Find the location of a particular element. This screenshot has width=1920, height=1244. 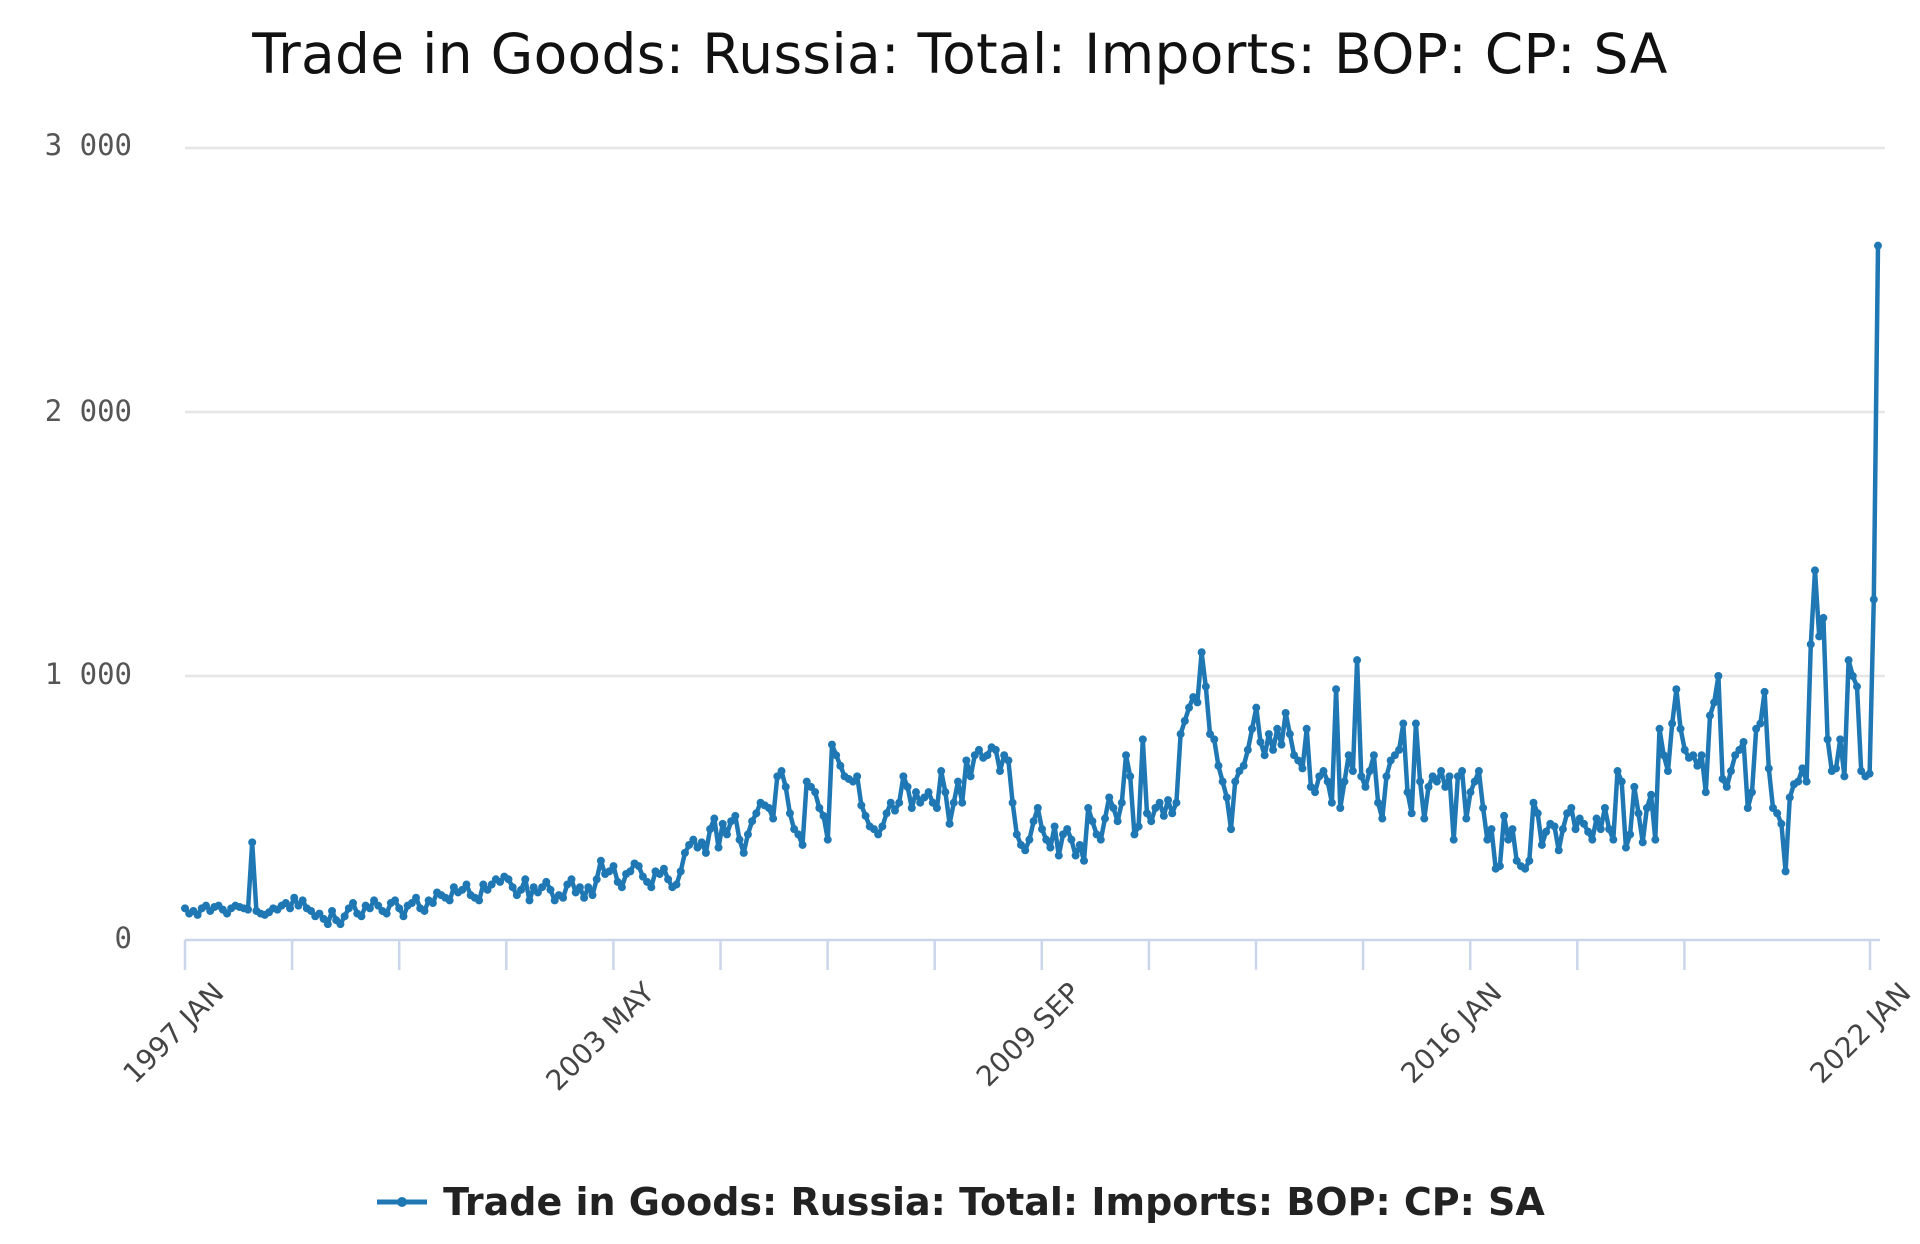

y-tick-label-3000: 3 000 is located at coordinates (88, 145).